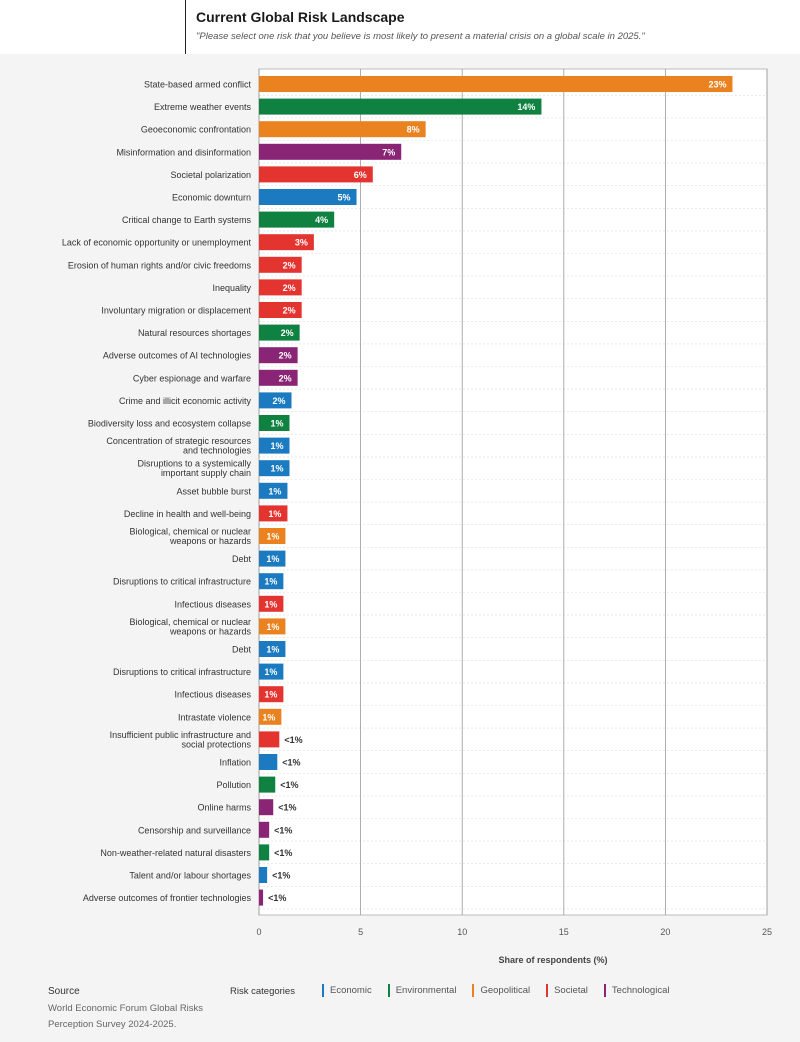 The image size is (800, 1042). Describe the element at coordinates (194, 464) in the screenshot. I see `category-label: Disruptions to a systemically` at that location.